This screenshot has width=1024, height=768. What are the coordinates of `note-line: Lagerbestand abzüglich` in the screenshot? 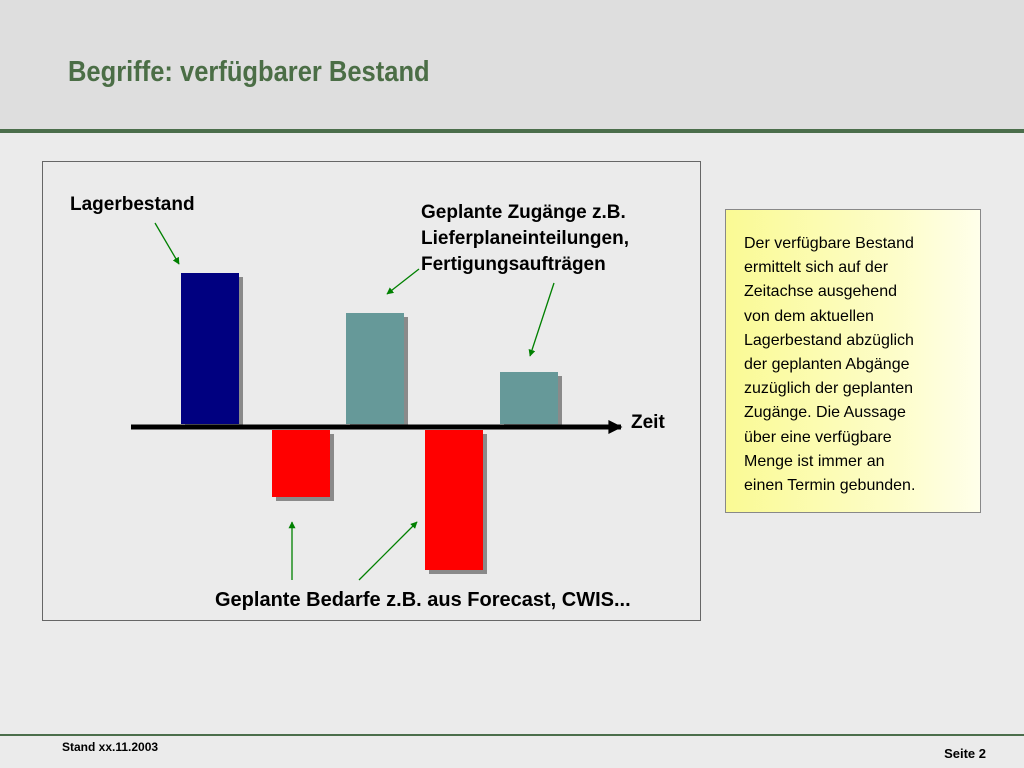 It's located at (829, 340).